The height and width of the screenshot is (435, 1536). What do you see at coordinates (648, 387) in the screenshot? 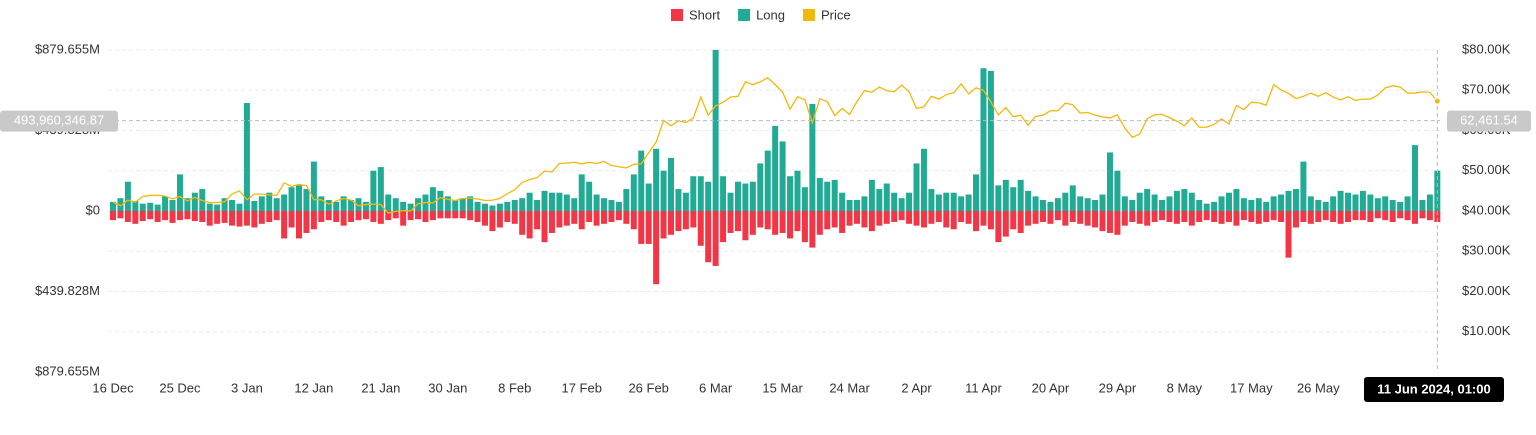
I see `x-tick-label: 26 Feb` at bounding box center [648, 387].